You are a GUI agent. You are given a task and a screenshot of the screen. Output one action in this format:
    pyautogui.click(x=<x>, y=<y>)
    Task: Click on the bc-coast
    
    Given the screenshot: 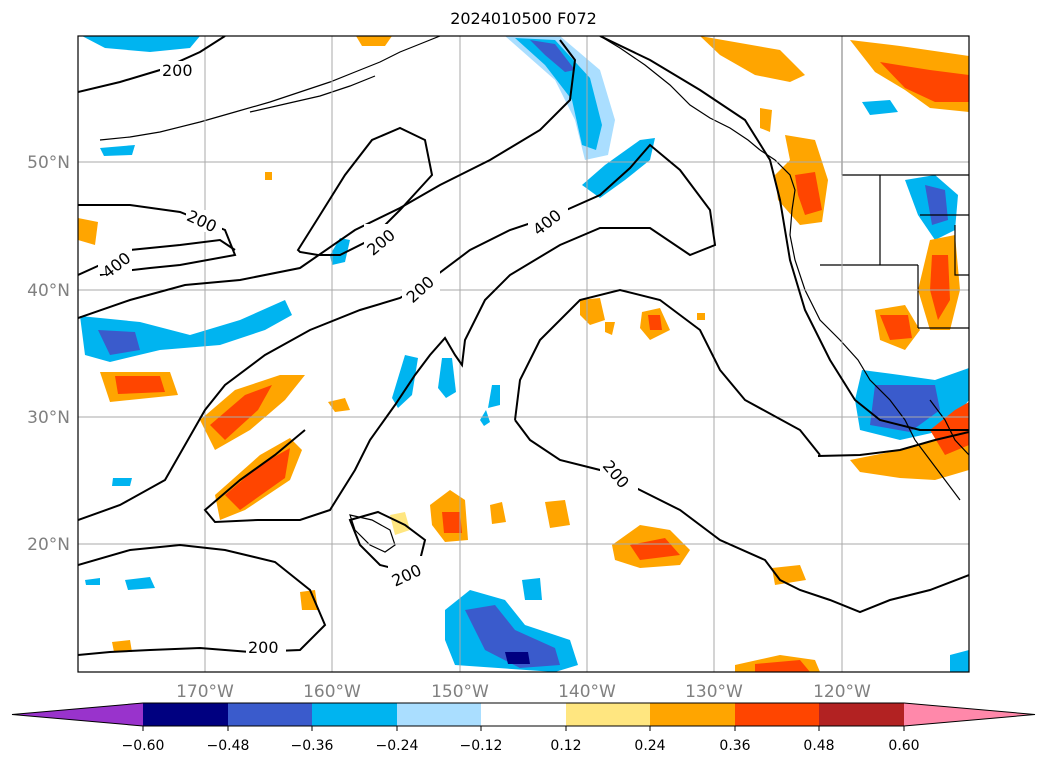 What is the action you would take?
    pyautogui.click(x=777, y=180)
    